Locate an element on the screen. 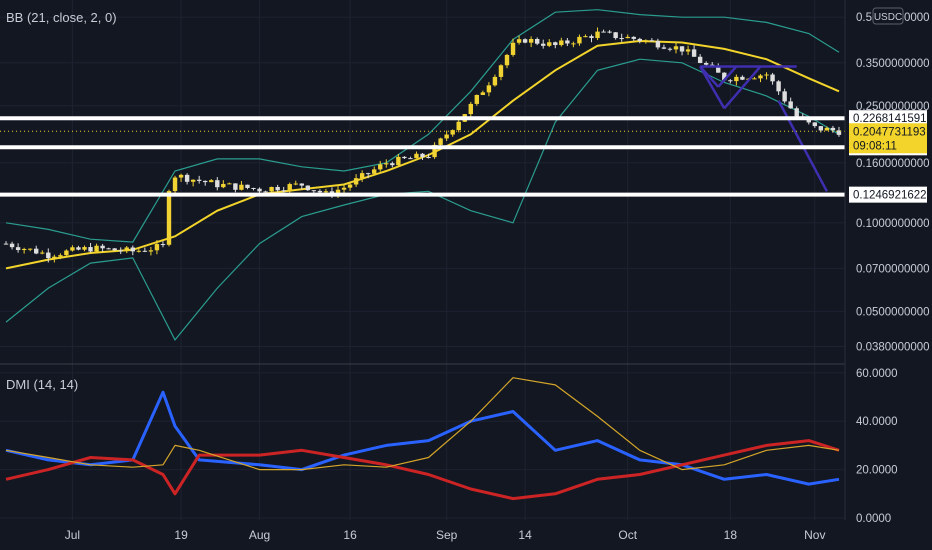 Image resolution: width=932 pixels, height=550 pixels. dmi-minus-di-line is located at coordinates (422, 470).